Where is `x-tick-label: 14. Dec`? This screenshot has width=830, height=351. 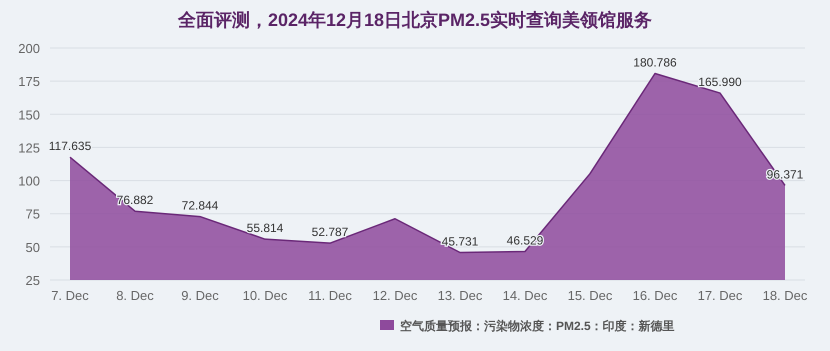 x-tick-label: 14. Dec is located at coordinates (525, 295).